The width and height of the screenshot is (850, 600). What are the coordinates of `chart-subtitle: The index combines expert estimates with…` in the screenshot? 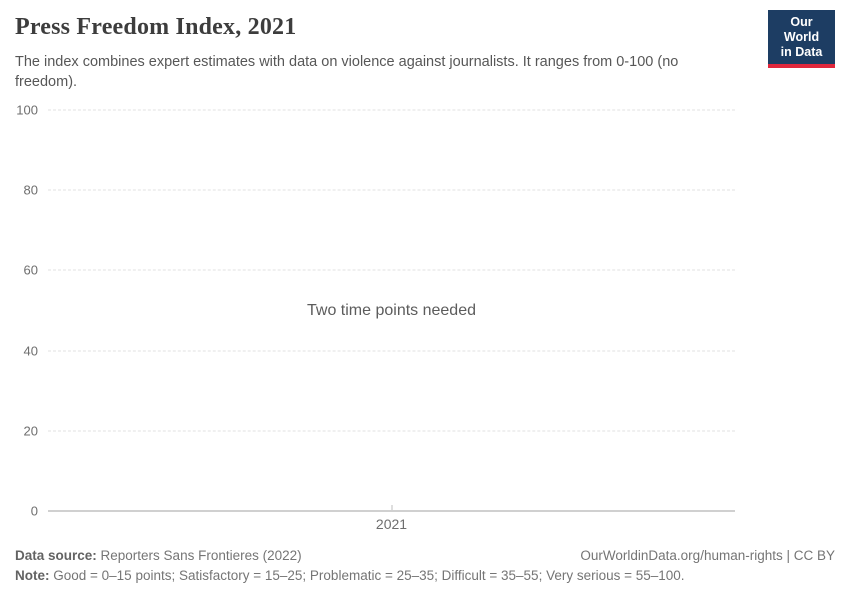 It's located at (347, 72).